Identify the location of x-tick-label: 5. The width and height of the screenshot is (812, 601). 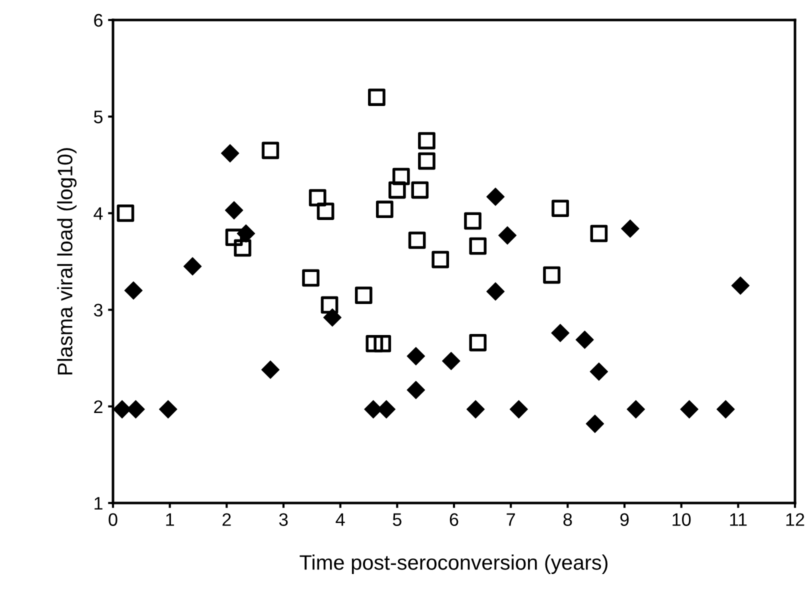
(397, 519).